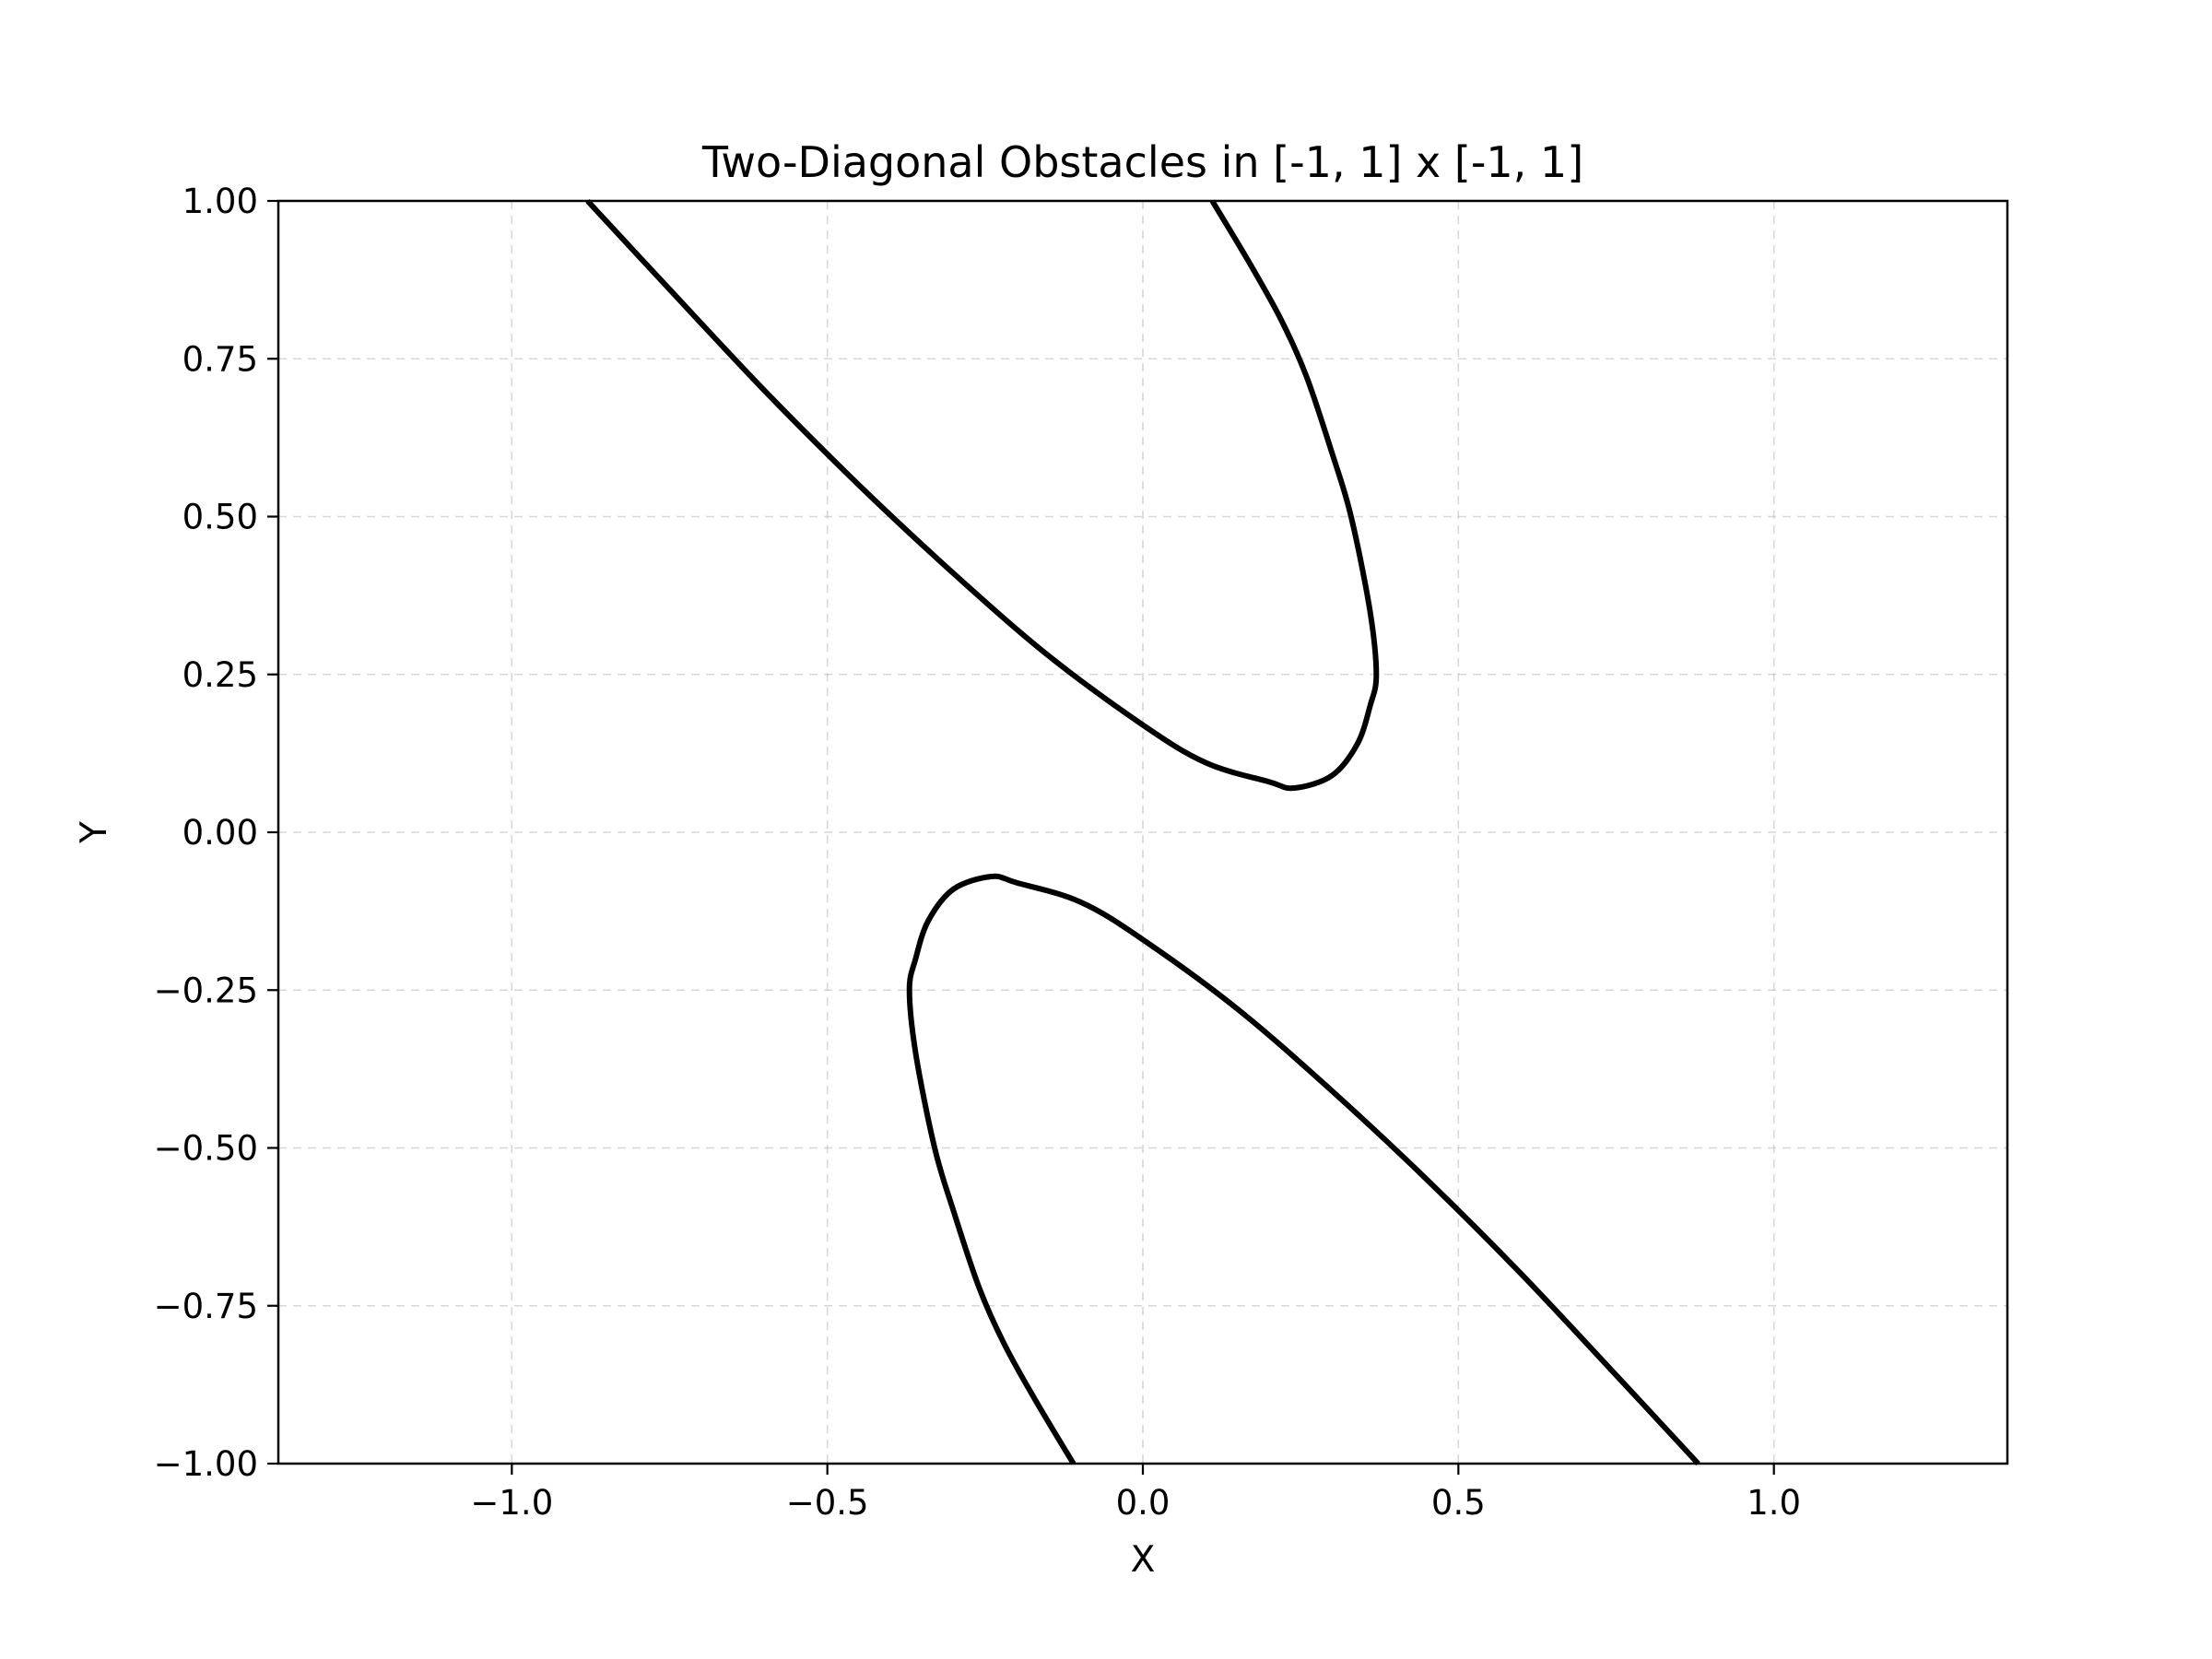 This screenshot has width=2212, height=1659. What do you see at coordinates (220, 675) in the screenshot?
I see `y-tick-label: 0.25` at bounding box center [220, 675].